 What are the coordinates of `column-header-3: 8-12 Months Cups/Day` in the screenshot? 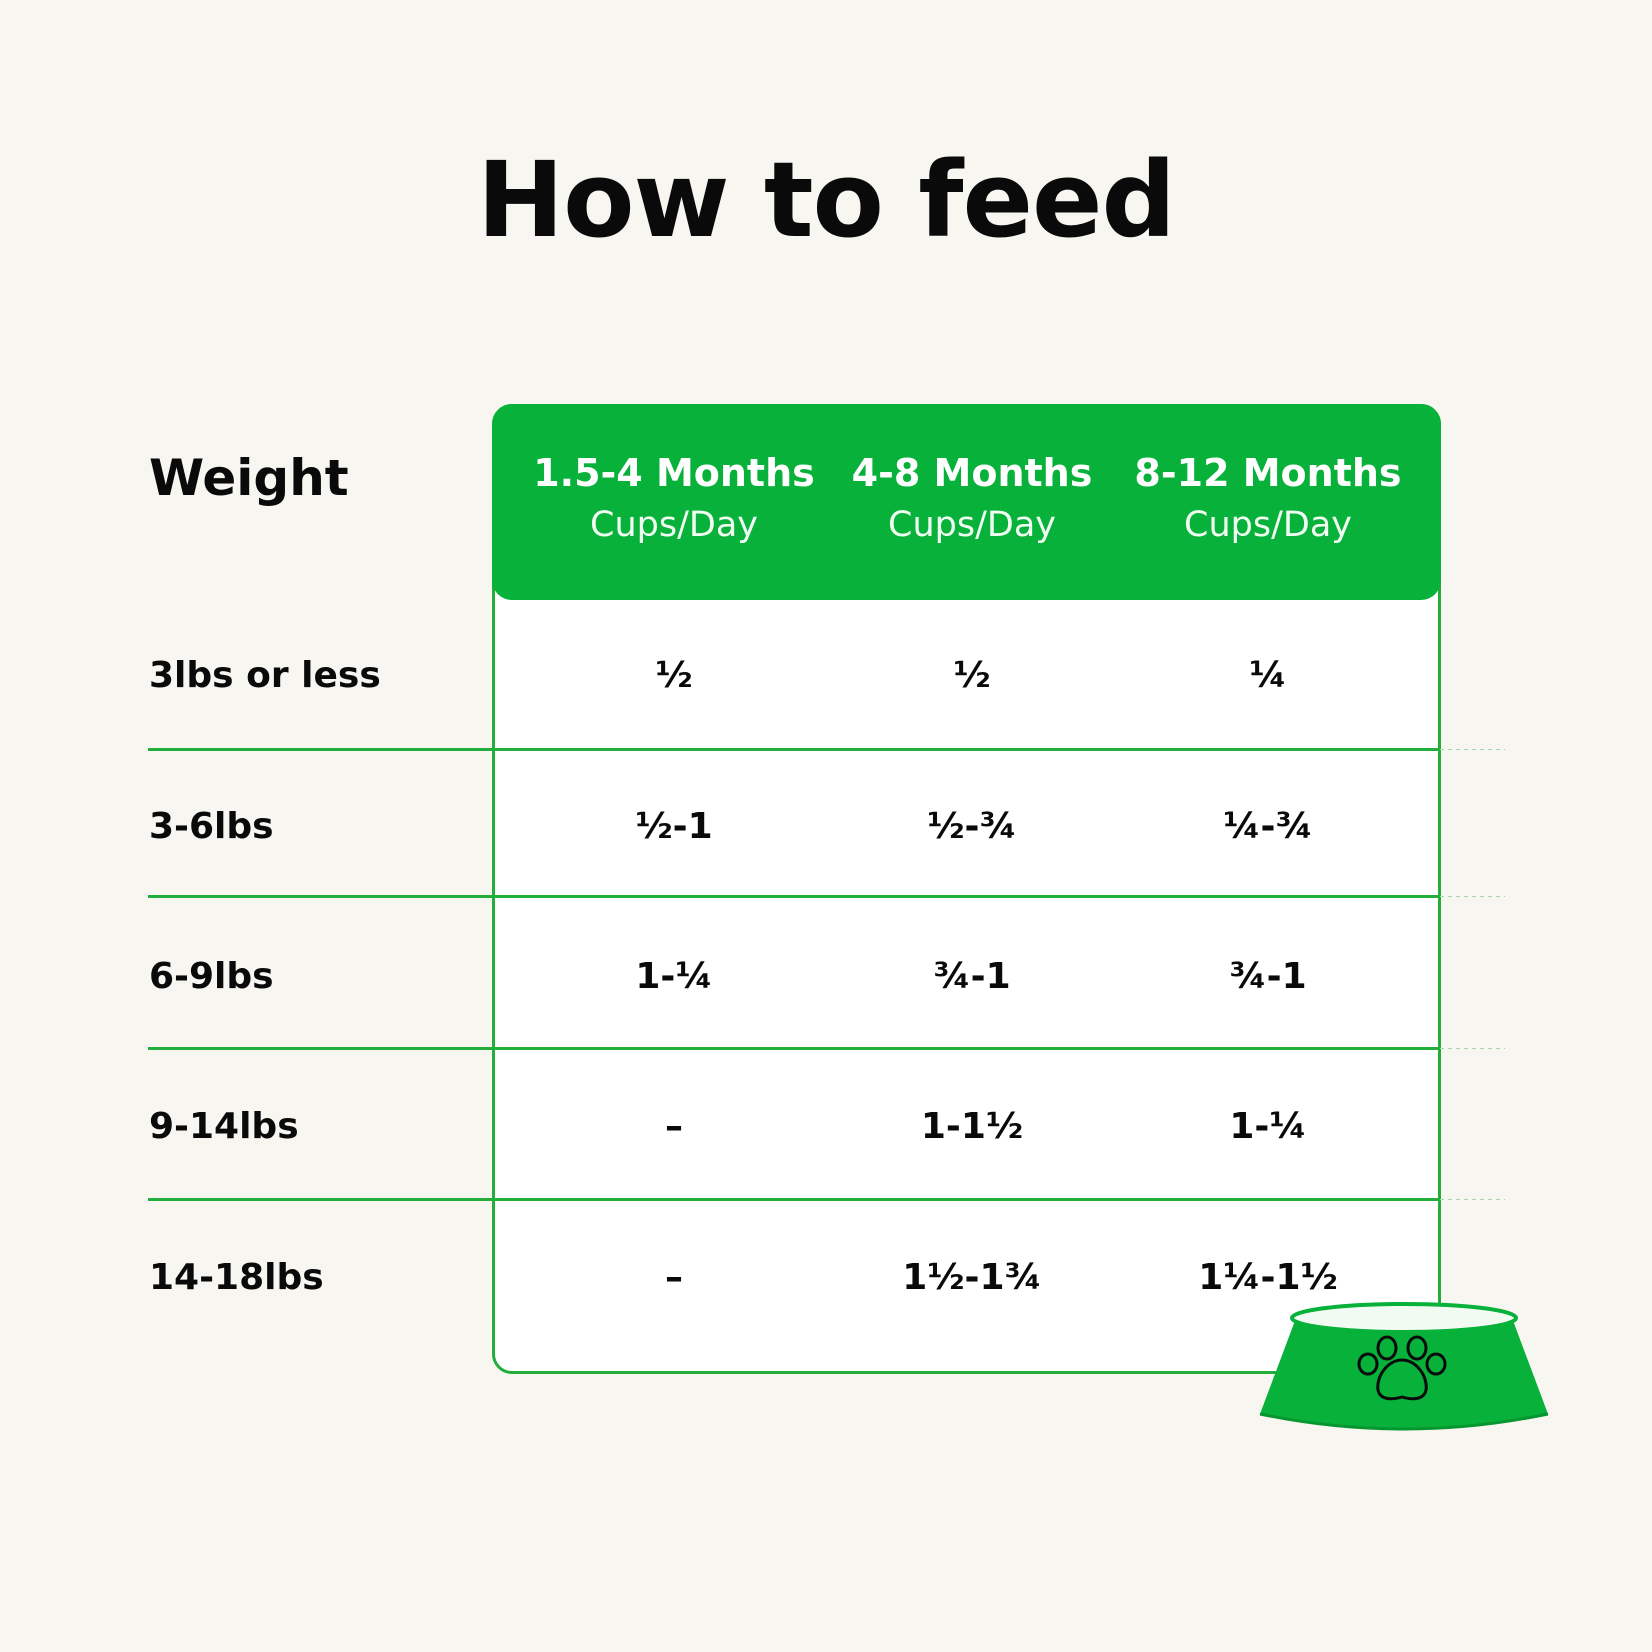 It's located at (1268, 500).